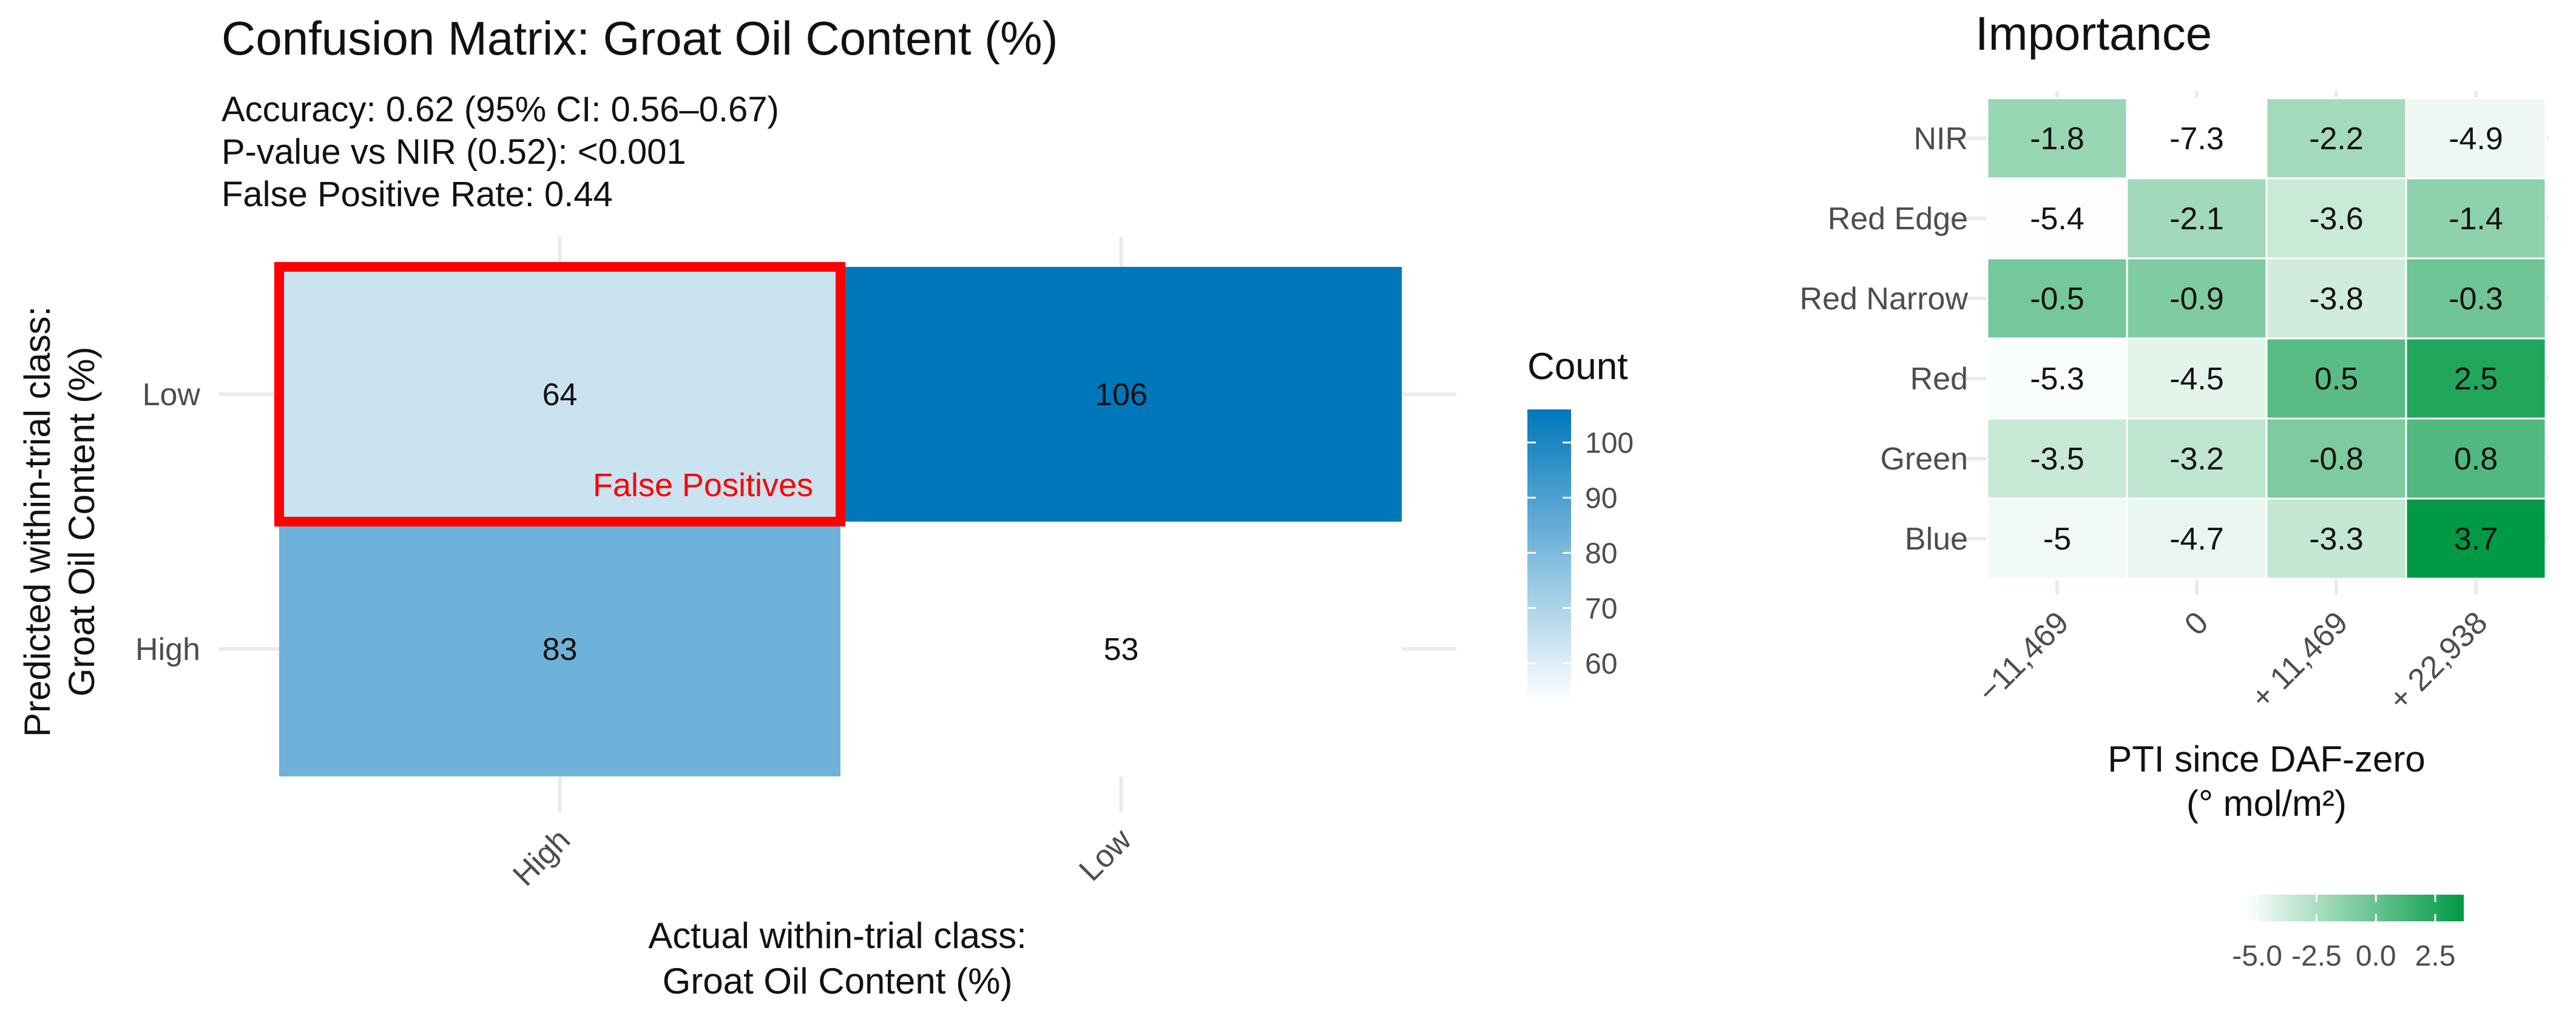 The height and width of the screenshot is (1019, 2576). Describe the element at coordinates (541, 857) in the screenshot. I see `cm-xtick-high: High` at that location.